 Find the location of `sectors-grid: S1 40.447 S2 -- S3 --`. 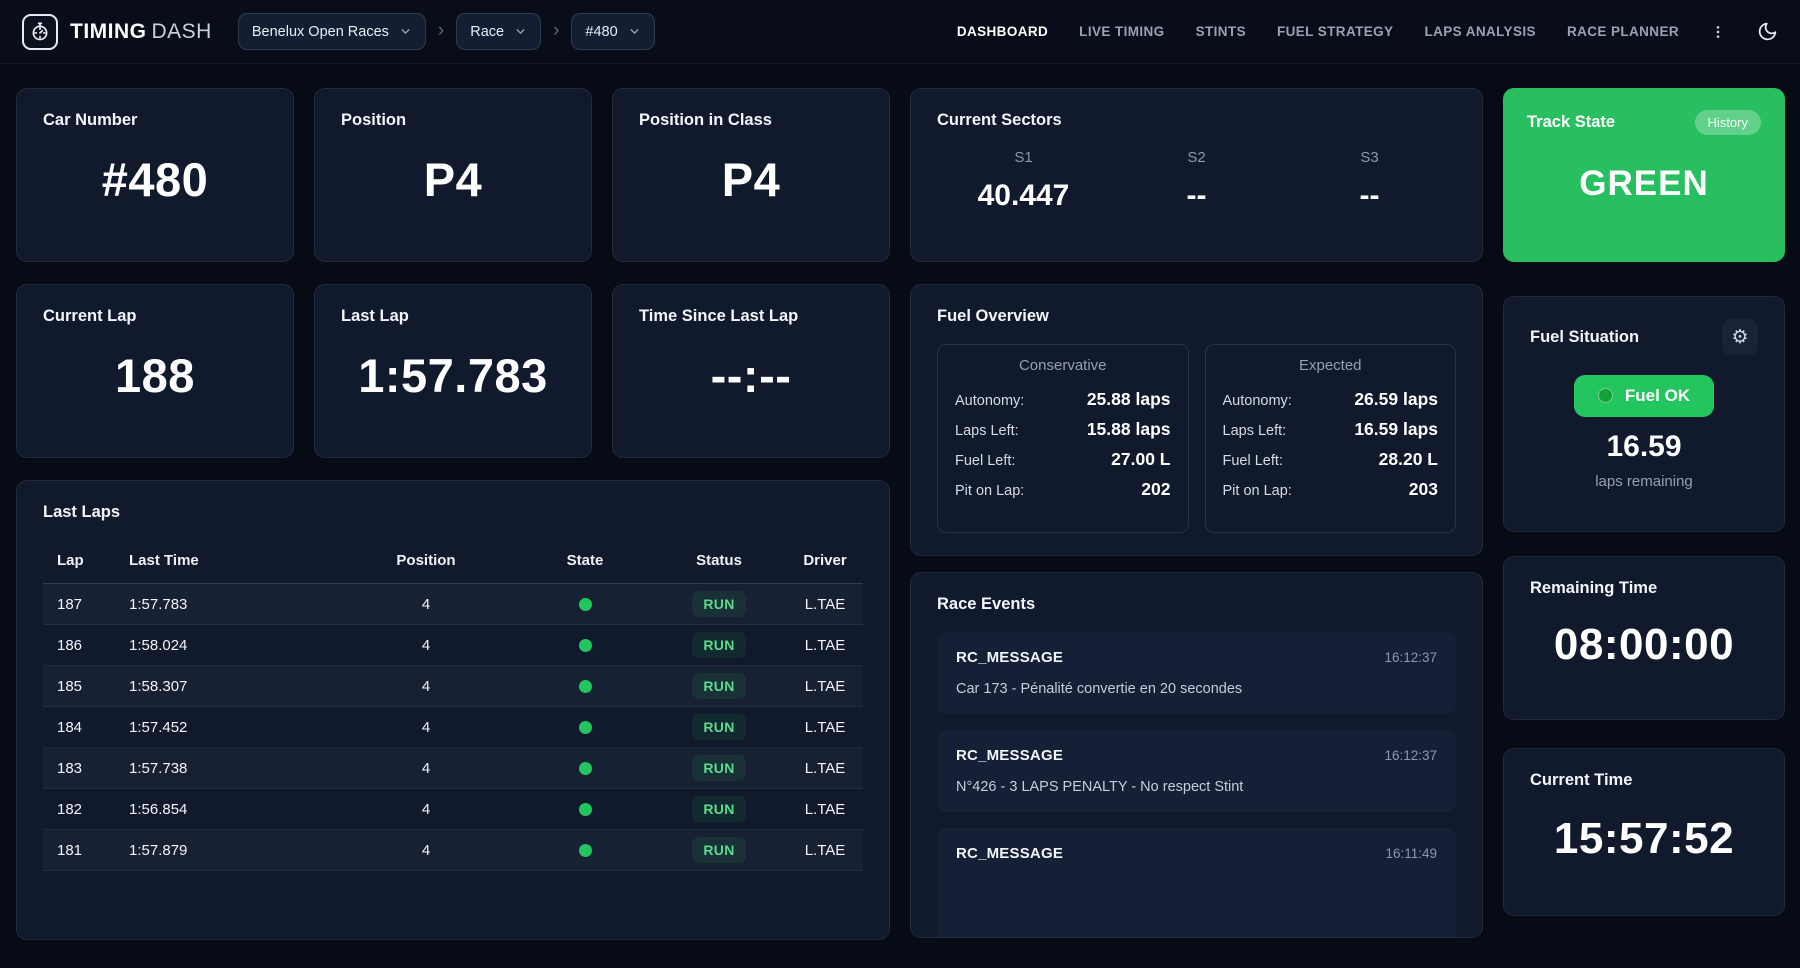

sectors-grid: S1 40.447 S2 -- S3 -- is located at coordinates (1196, 184).